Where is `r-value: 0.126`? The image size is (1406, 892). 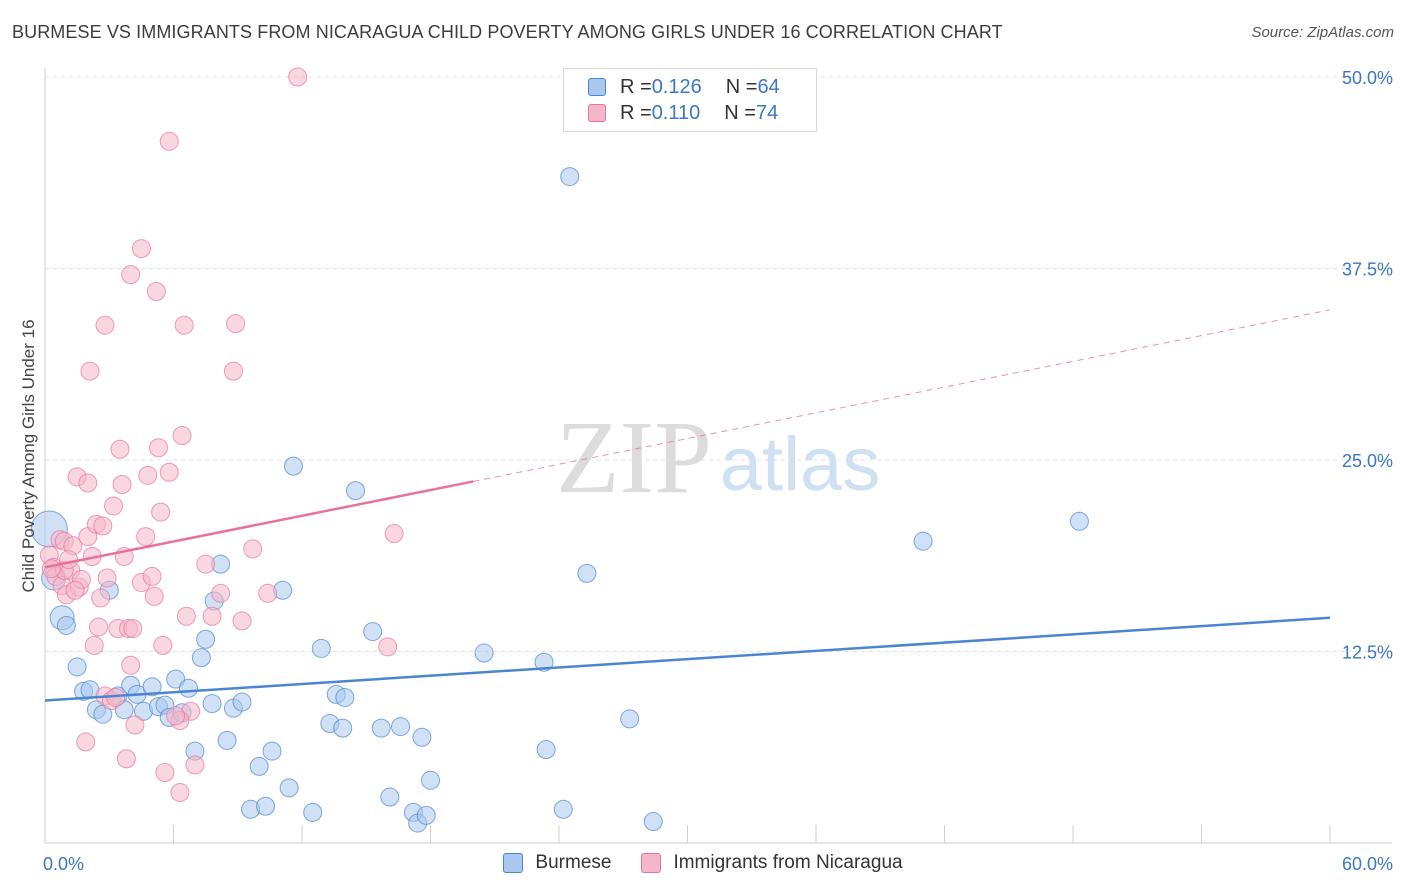 r-value: 0.126 is located at coordinates (676, 86).